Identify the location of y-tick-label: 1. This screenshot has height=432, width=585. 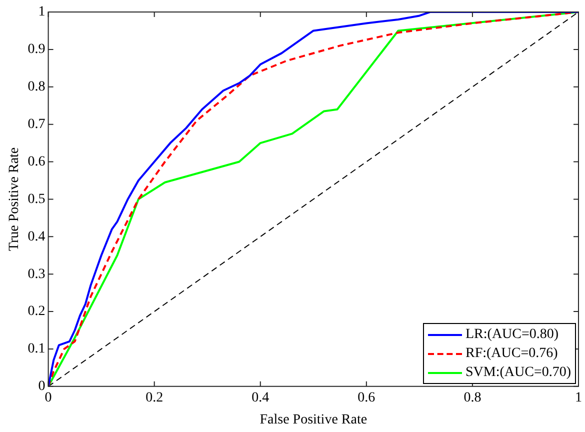
(42, 12).